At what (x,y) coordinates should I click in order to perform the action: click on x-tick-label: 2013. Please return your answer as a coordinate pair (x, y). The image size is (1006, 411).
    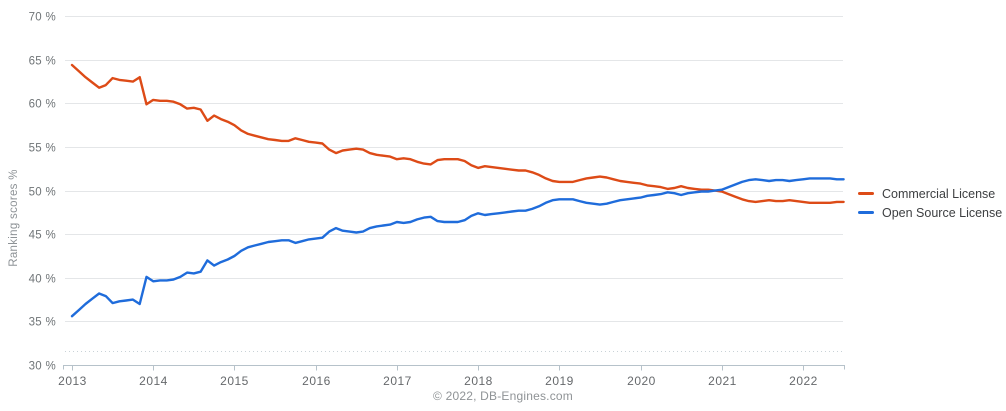
    Looking at the image, I should click on (72, 381).